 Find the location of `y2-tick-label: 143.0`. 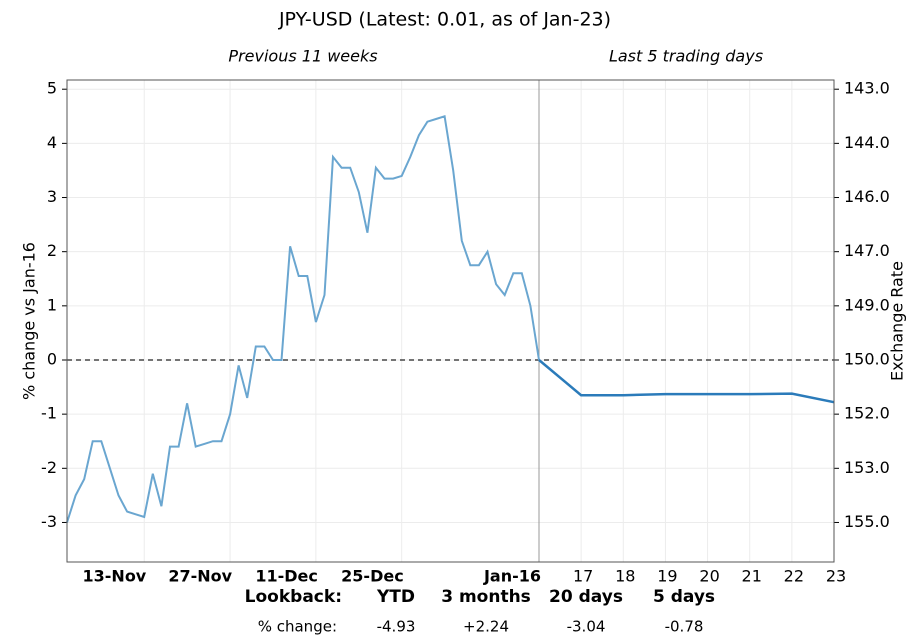

y2-tick-label: 143.0 is located at coordinates (867, 88).